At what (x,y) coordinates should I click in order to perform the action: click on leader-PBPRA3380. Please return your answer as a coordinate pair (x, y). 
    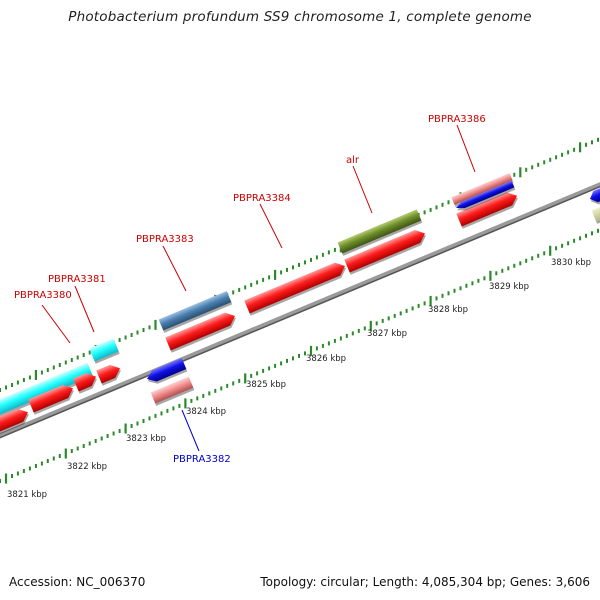
    Looking at the image, I should click on (56, 324).